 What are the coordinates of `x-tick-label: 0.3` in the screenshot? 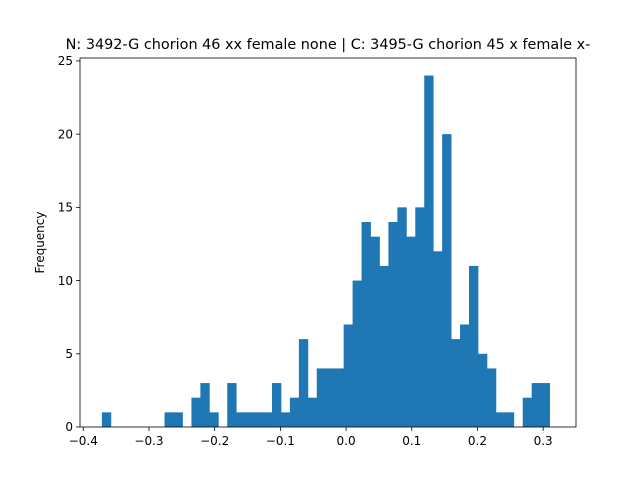 It's located at (543, 441).